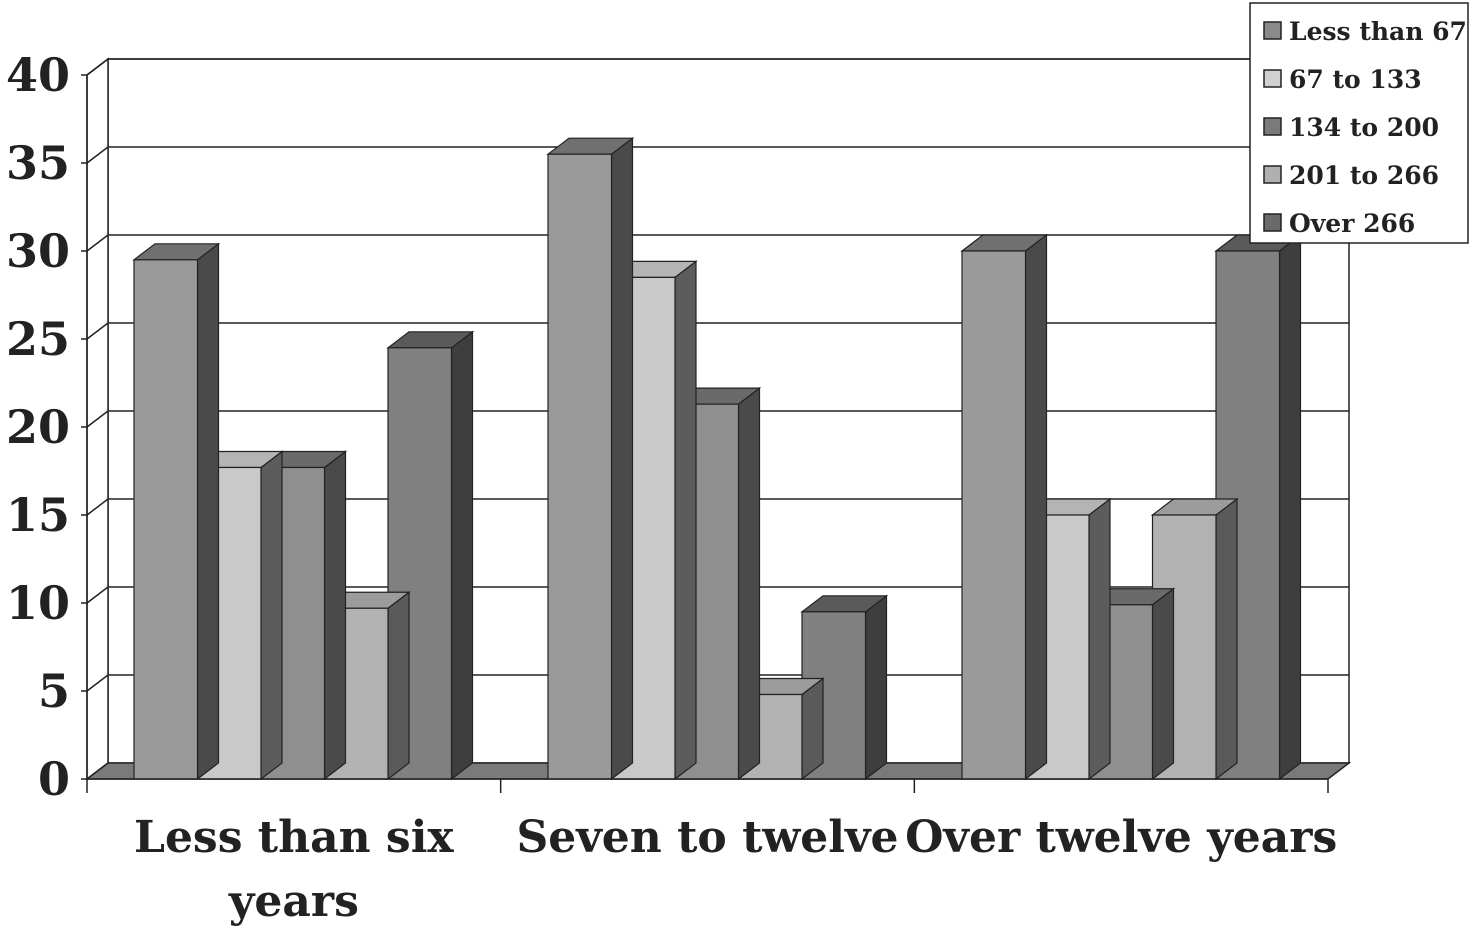  What do you see at coordinates (294, 837) in the screenshot?
I see `x-tick-label: Less than six` at bounding box center [294, 837].